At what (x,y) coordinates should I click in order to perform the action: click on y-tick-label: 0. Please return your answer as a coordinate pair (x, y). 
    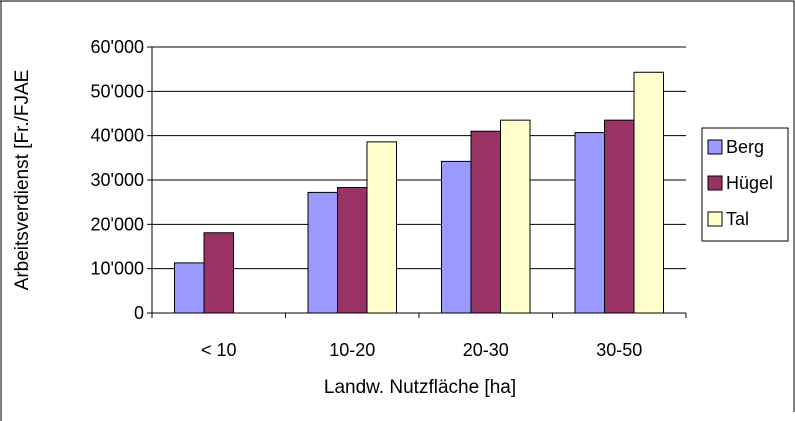
    Looking at the image, I should click on (139, 313).